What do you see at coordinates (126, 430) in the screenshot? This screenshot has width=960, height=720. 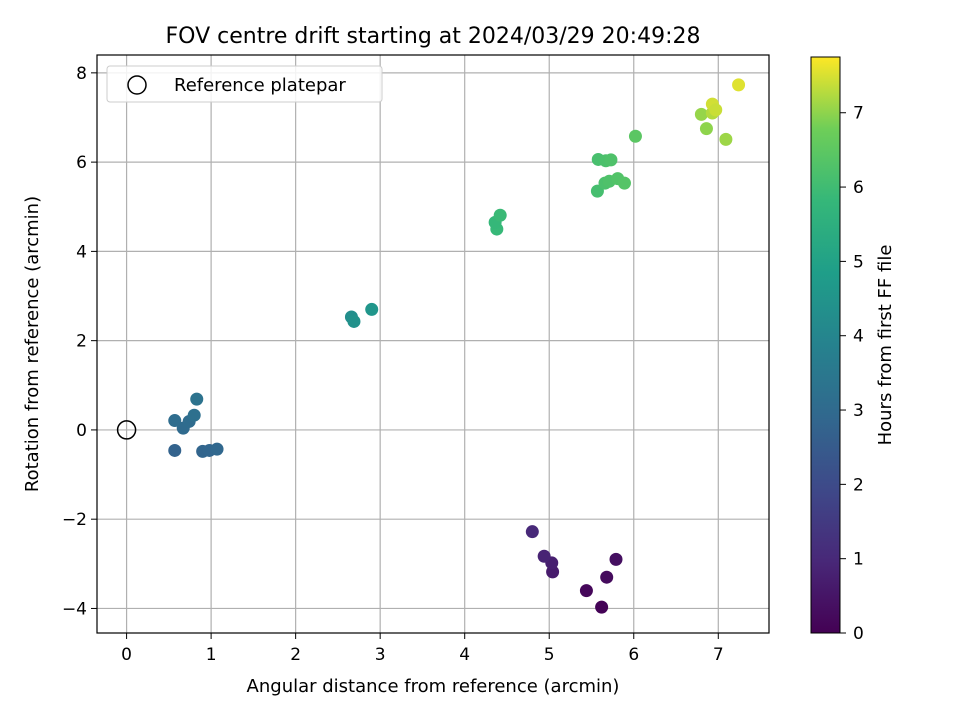 I see `reference-platepar-marker` at bounding box center [126, 430].